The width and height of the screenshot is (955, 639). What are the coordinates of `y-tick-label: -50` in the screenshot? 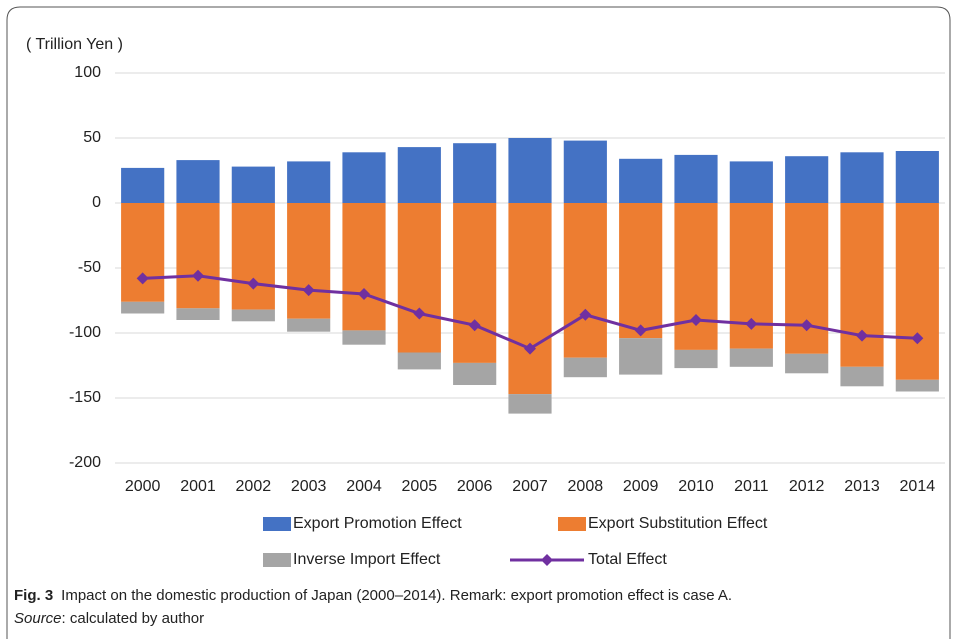 It's located at (89, 267).